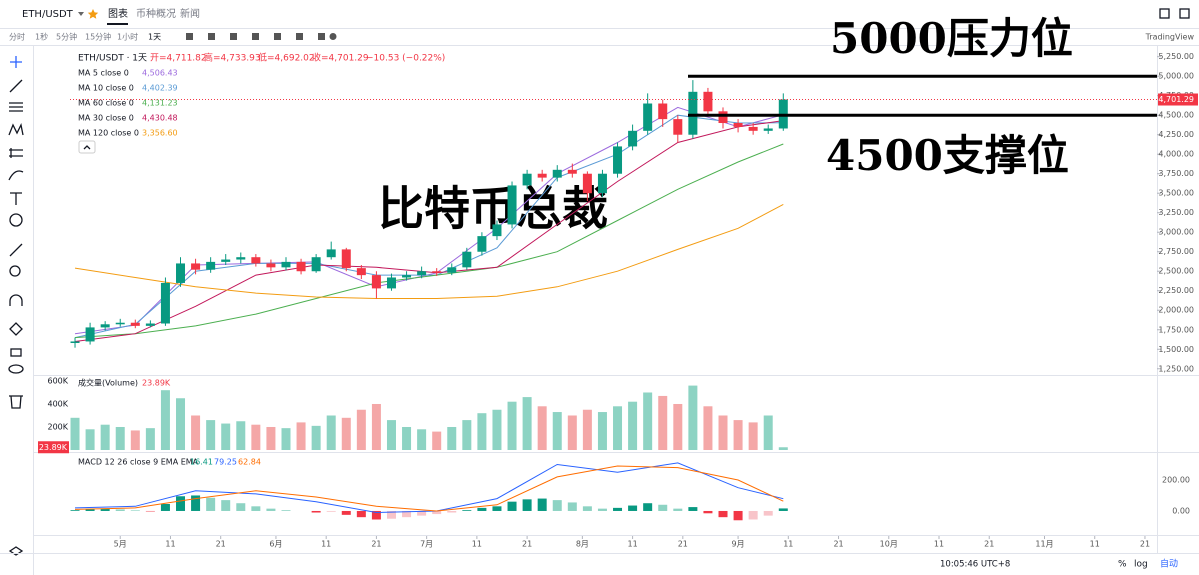 The image size is (1199, 575). What do you see at coordinates (16, 153) in the screenshot?
I see `projection-tool` at bounding box center [16, 153].